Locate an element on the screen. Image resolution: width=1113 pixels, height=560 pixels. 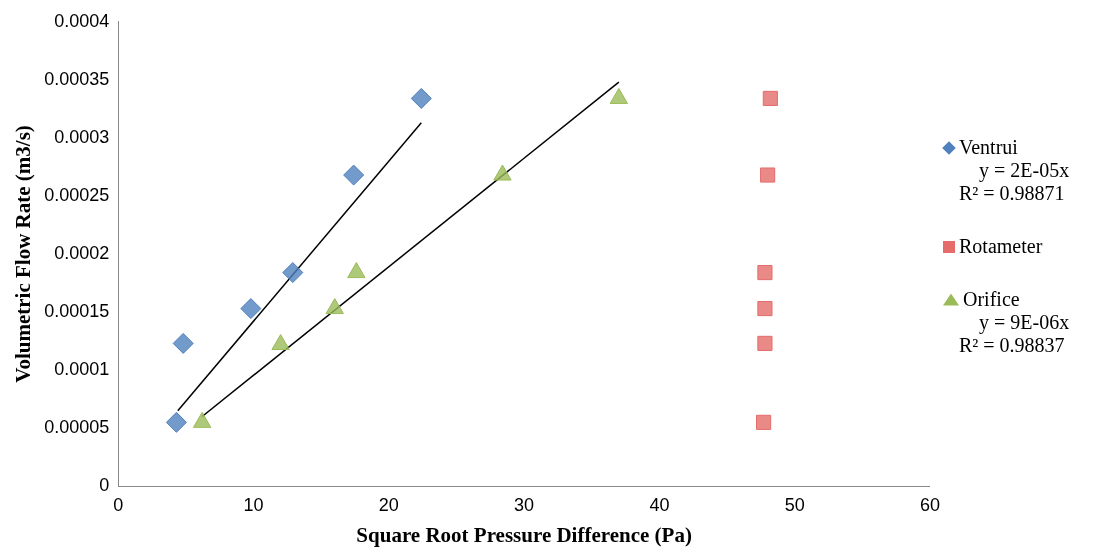
y-tick-label: 0 is located at coordinates (104, 485).